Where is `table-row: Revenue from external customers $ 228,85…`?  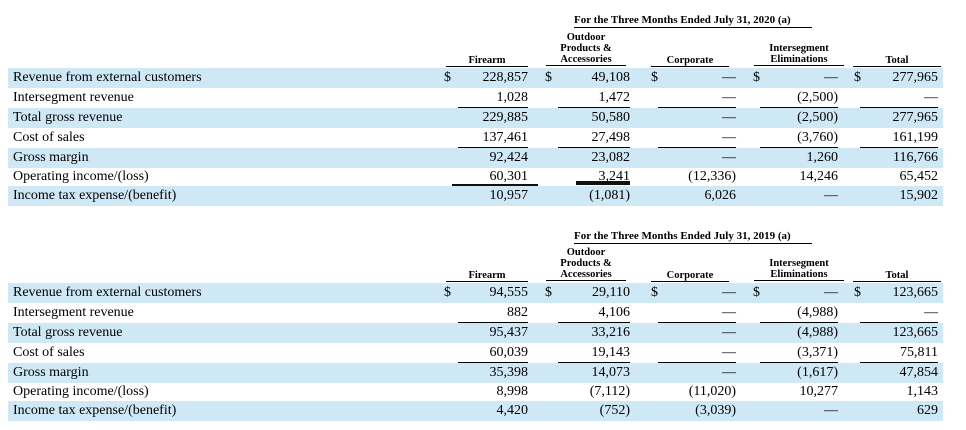 table-row: Revenue from external customers $ 228,85… is located at coordinates (475, 78).